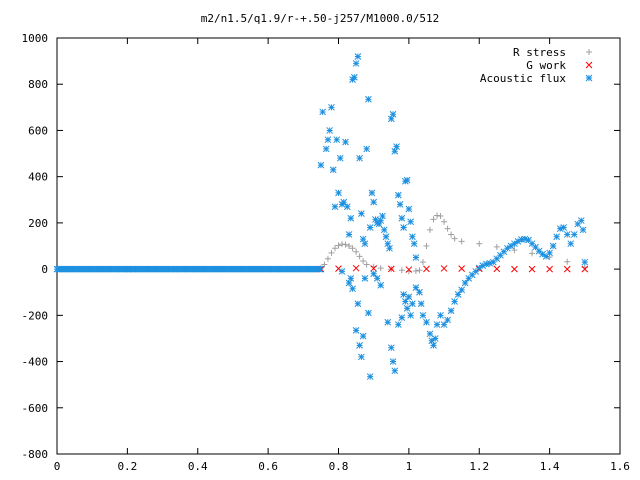  Describe the element at coordinates (409, 466) in the screenshot. I see `x-tick-label: 1` at that location.